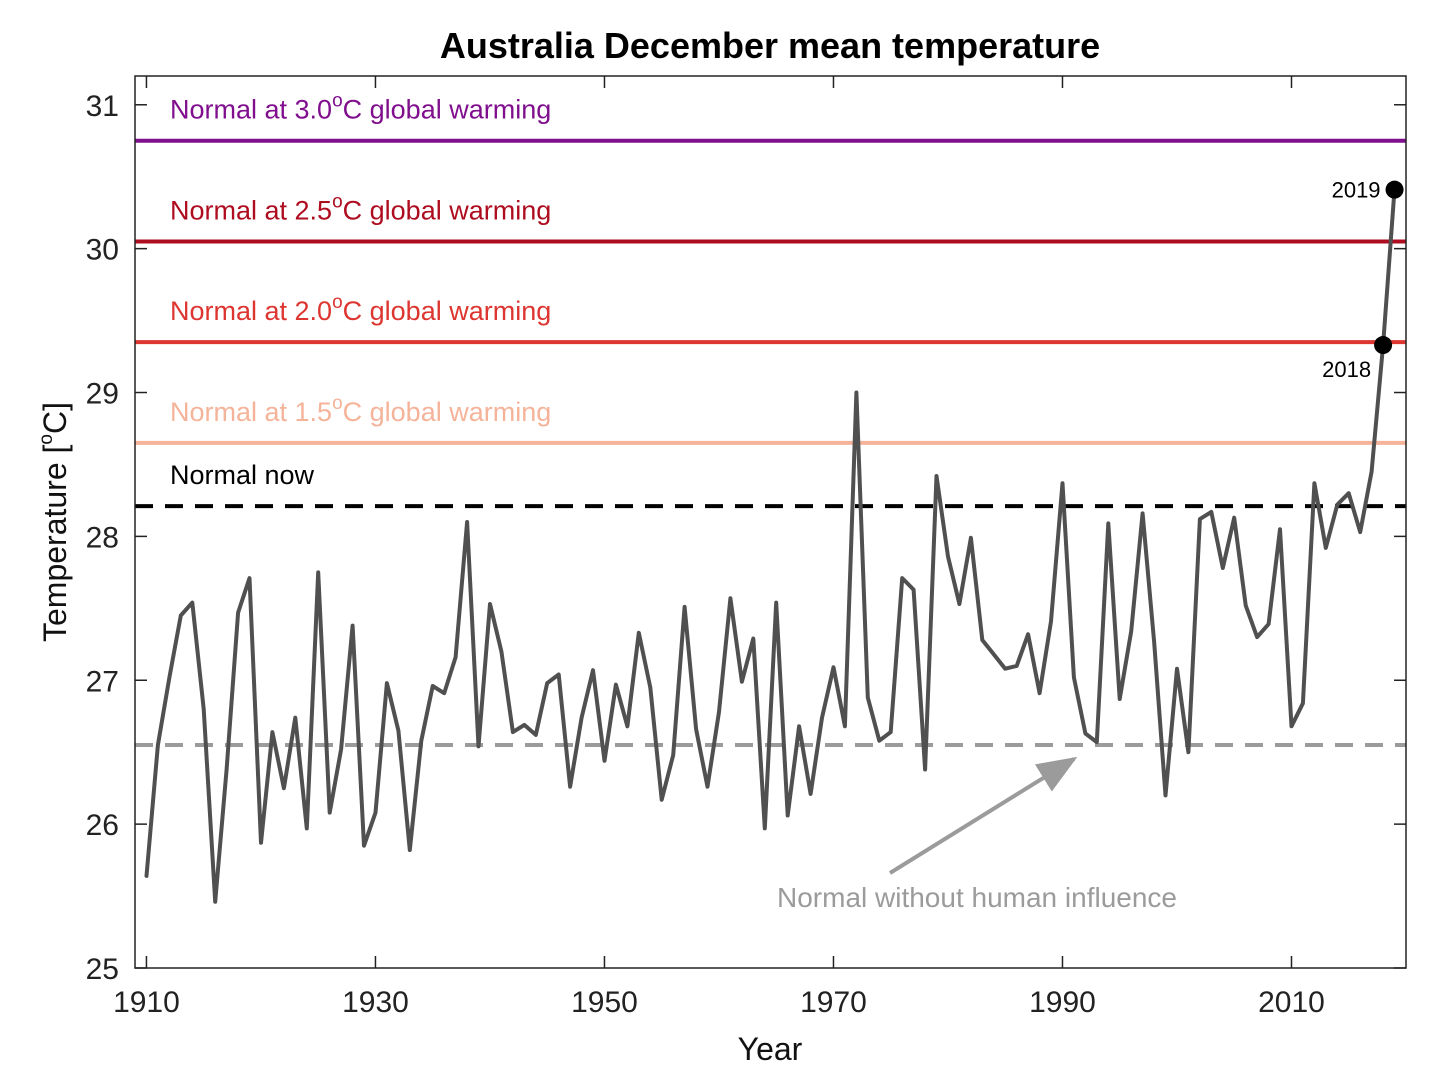 This screenshot has height=1076, width=1456. I want to click on reference-label-text: Normal at 3.0, so click(251, 110).